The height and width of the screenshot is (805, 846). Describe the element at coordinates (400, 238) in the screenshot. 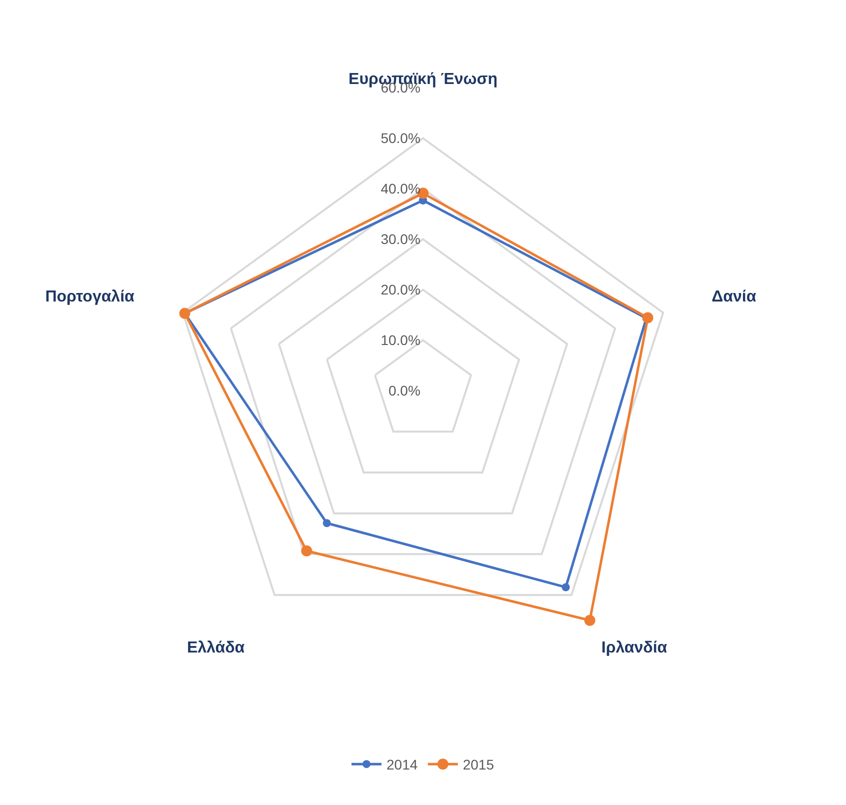

I see `y-tick-label: 30.0%` at that location.